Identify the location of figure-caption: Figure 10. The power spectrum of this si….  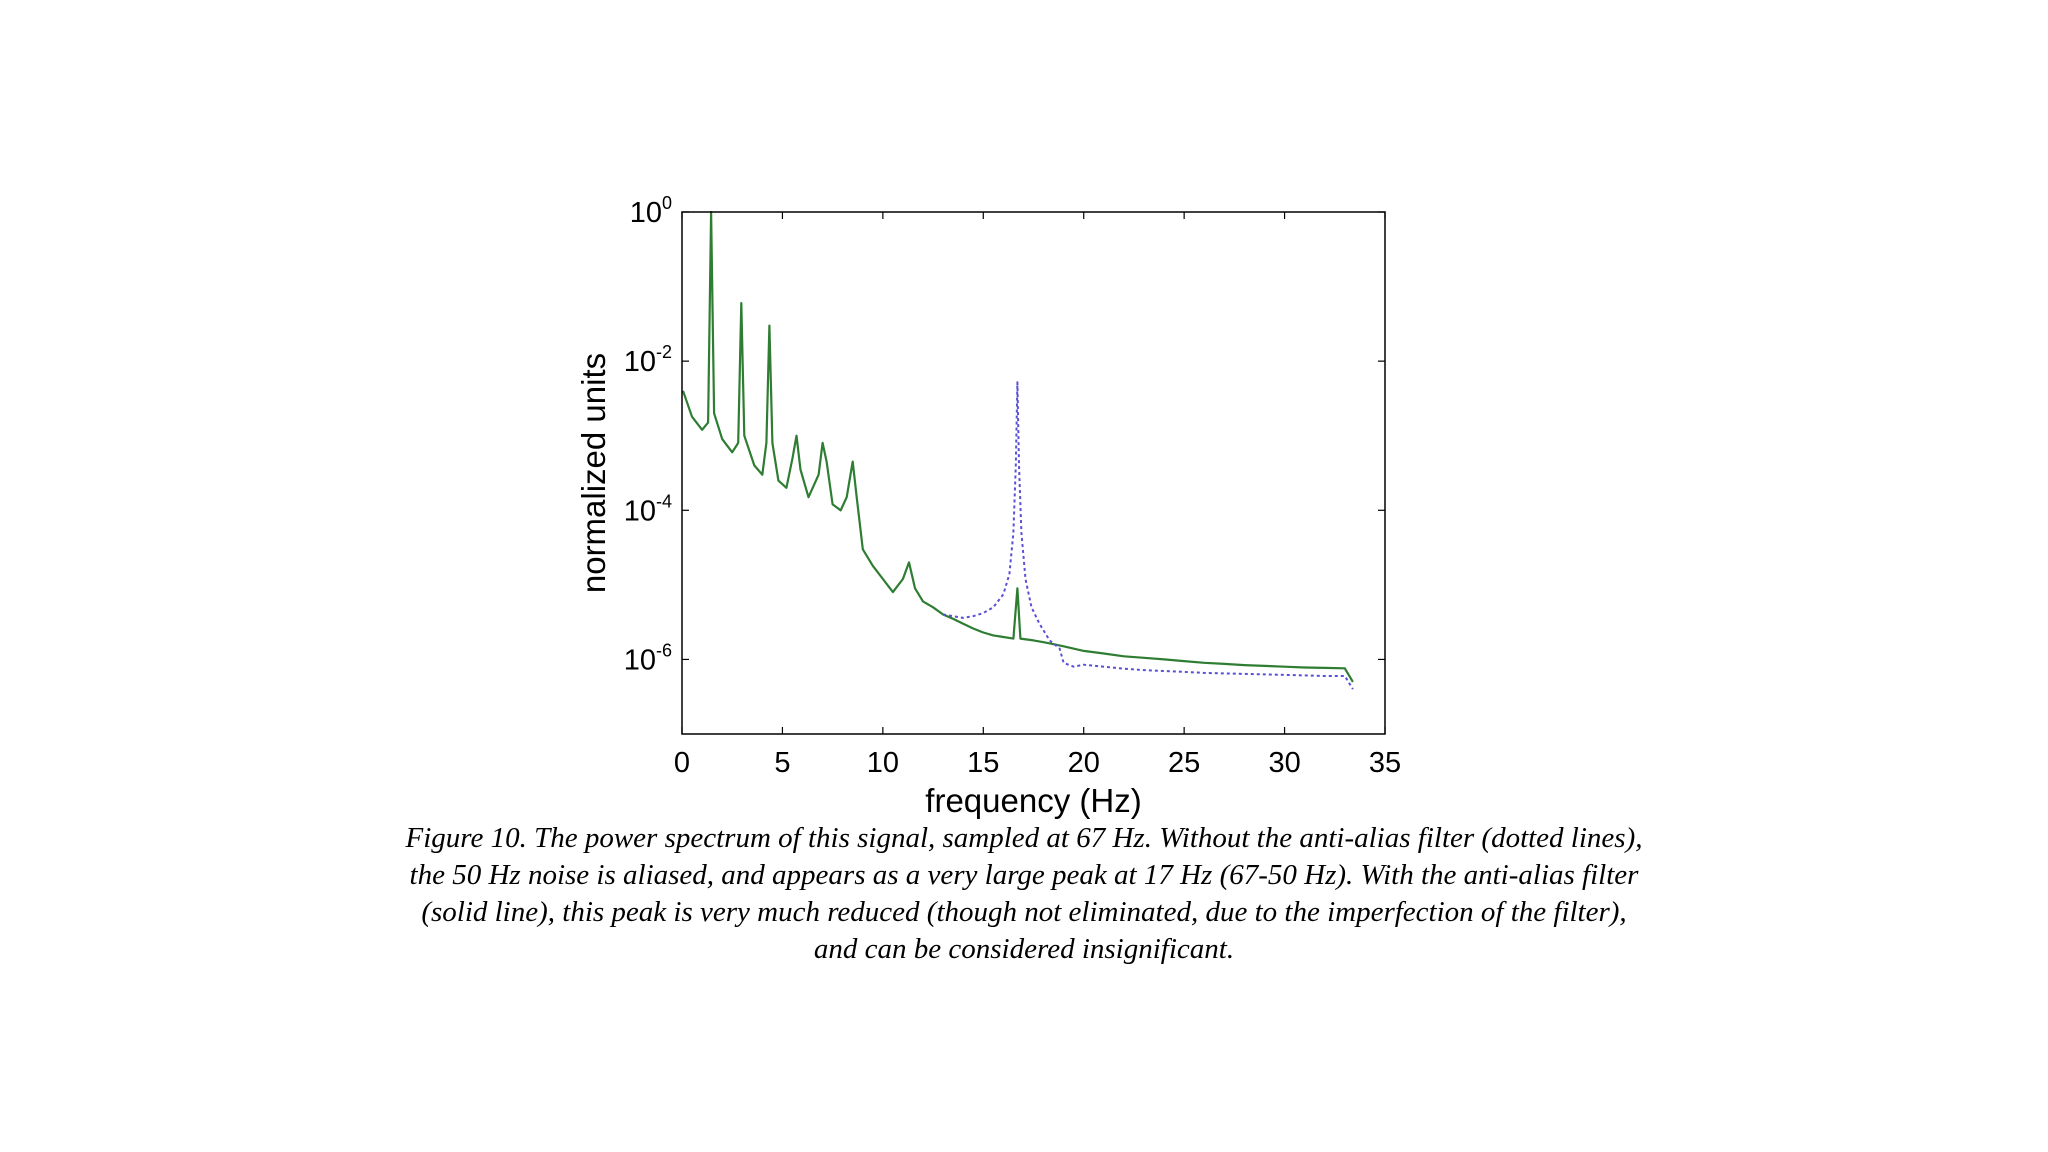
(1024, 893).